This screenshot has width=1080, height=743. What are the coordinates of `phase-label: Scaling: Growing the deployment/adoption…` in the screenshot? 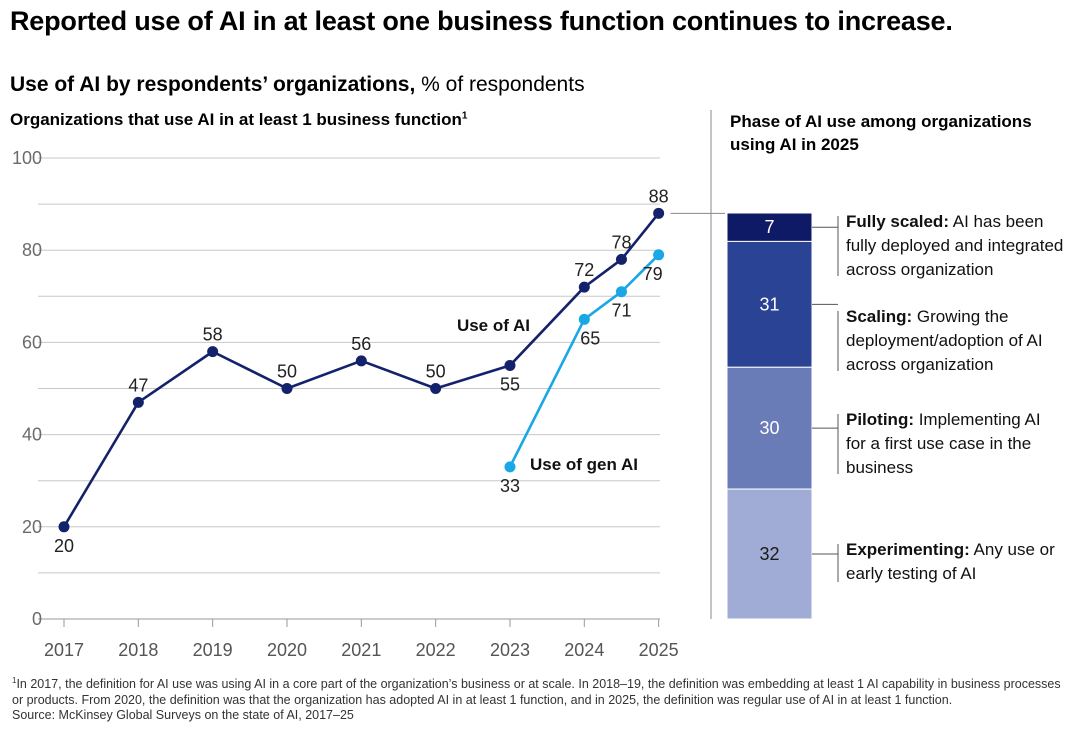 It's located at (953, 341).